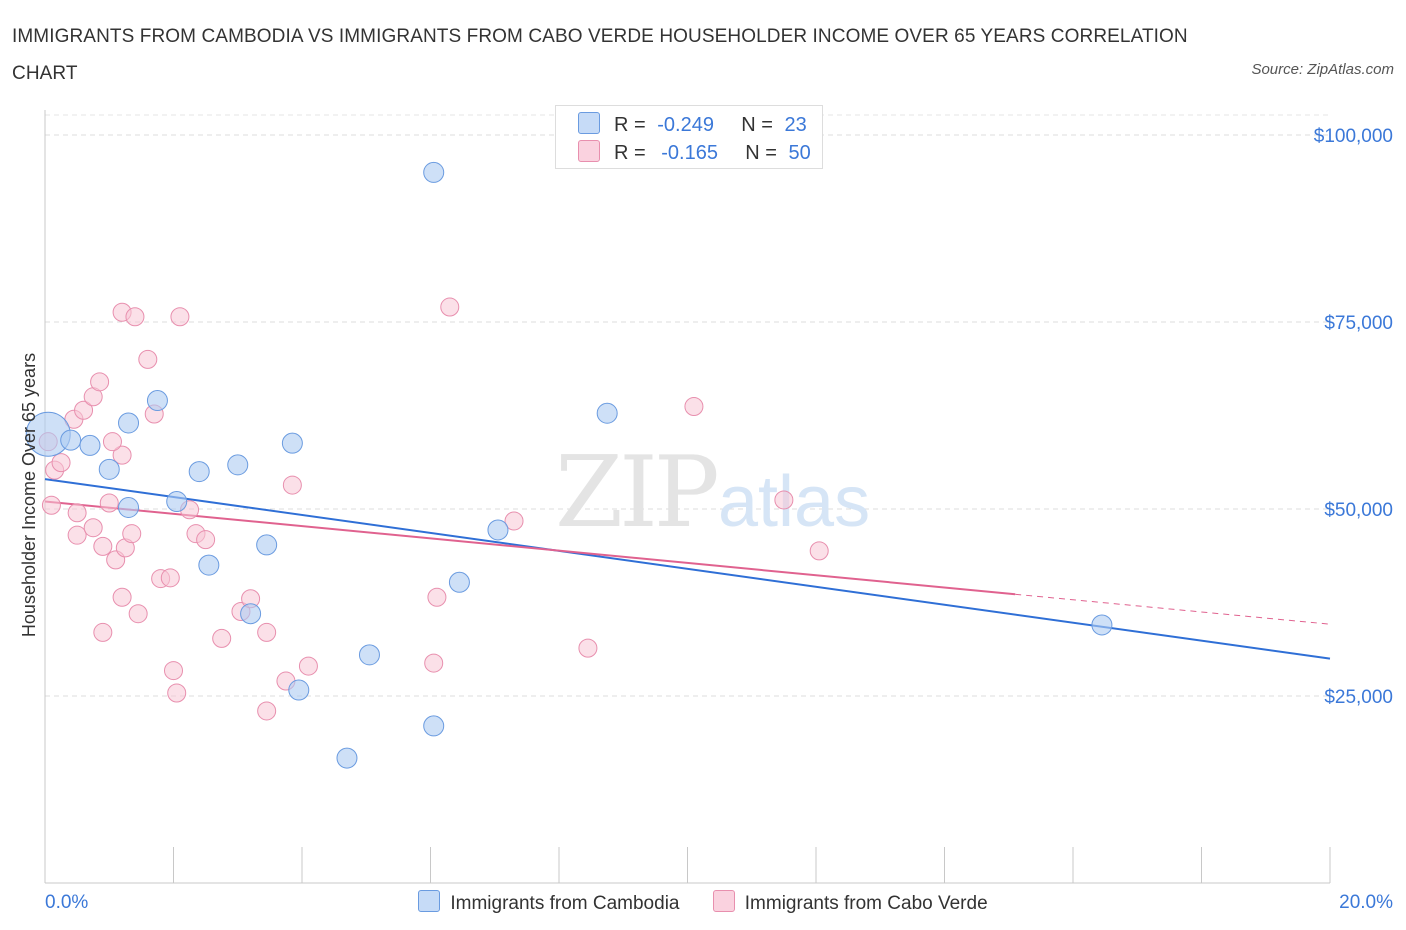 The image size is (1406, 930). I want to click on legend-row-caboverde: R = -0.165 N = 50, so click(694, 152).